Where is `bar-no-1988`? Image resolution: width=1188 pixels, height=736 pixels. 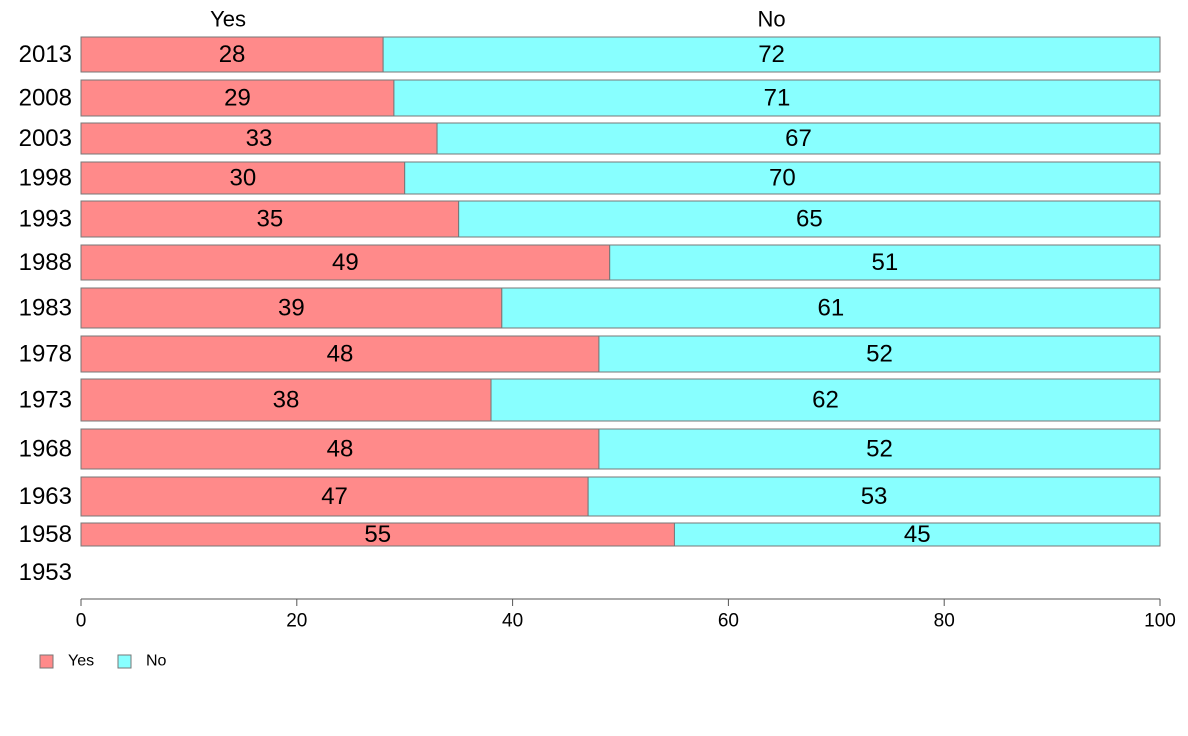 bar-no-1988 is located at coordinates (885, 262).